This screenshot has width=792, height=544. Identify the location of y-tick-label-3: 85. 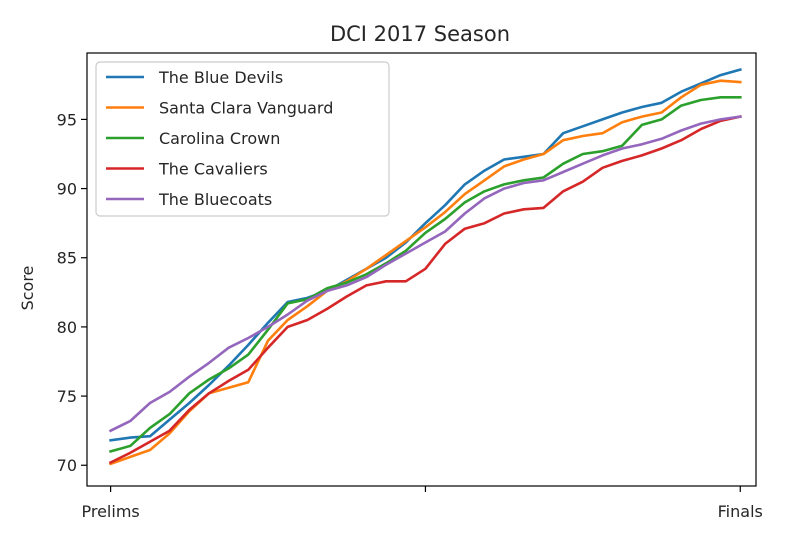
(67, 258).